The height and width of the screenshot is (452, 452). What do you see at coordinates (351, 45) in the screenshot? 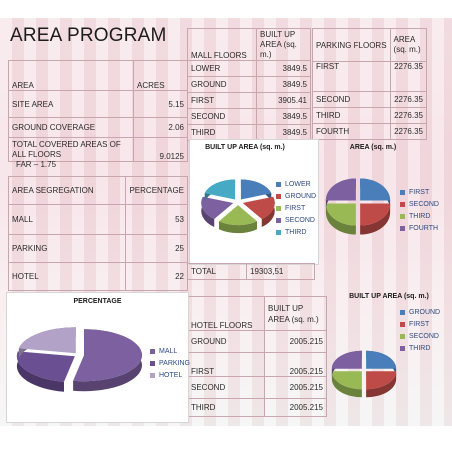
I see `table-header-cell: PARKING FLOORS` at bounding box center [351, 45].